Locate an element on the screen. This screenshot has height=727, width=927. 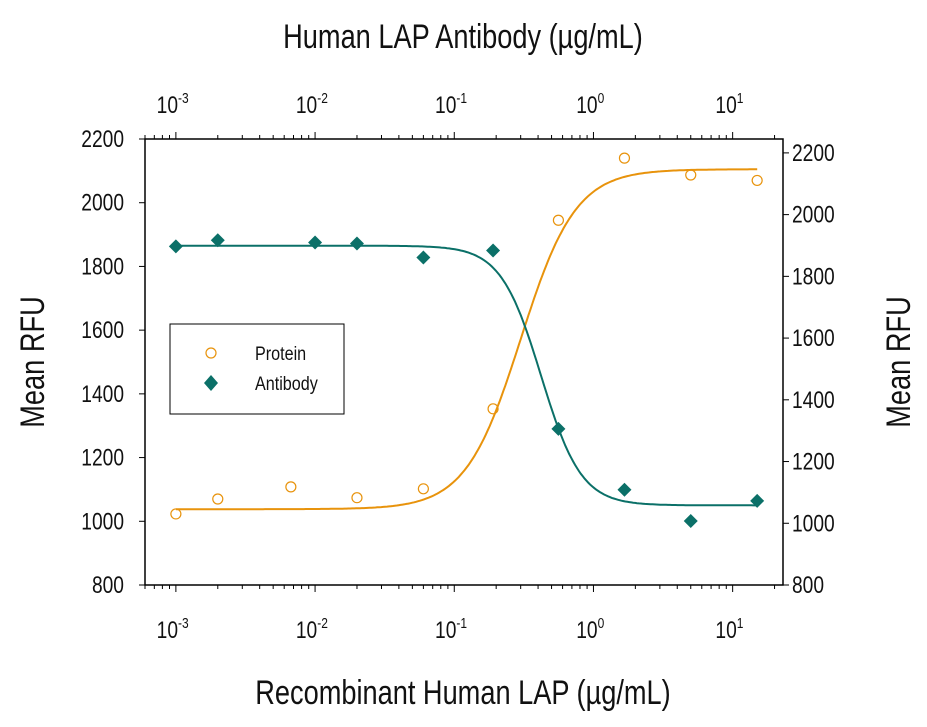
legend-box is located at coordinates (257, 369).